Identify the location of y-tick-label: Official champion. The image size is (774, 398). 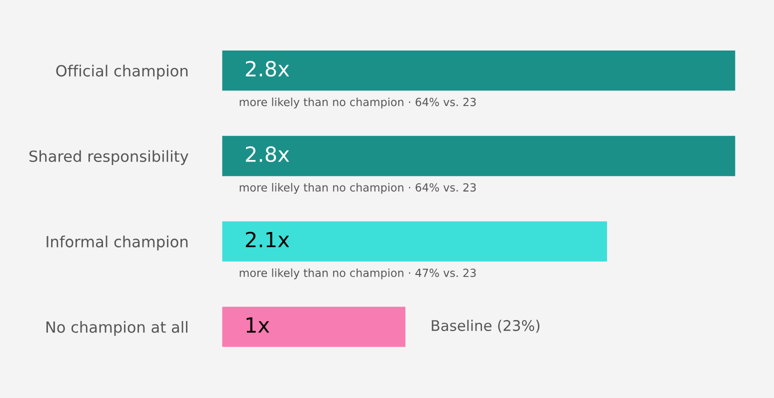
(122, 72).